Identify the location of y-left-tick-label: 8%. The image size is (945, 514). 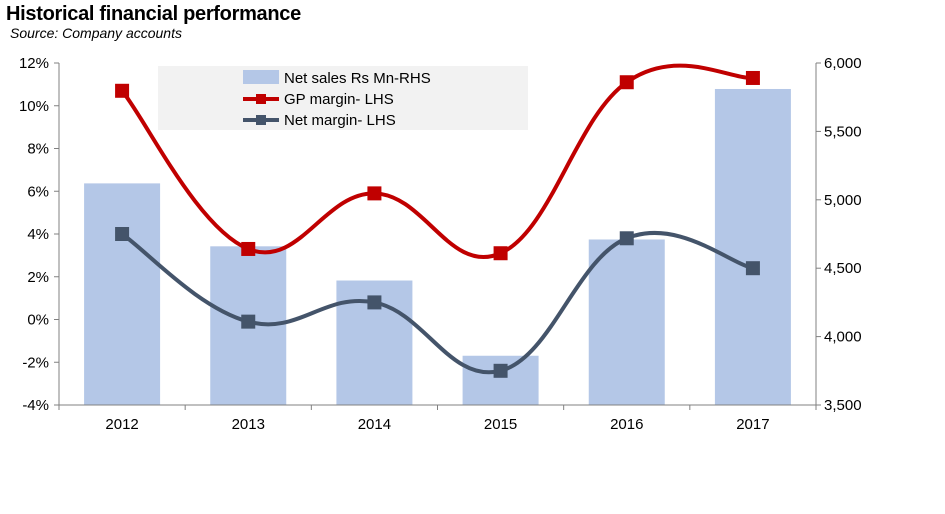
(38, 149).